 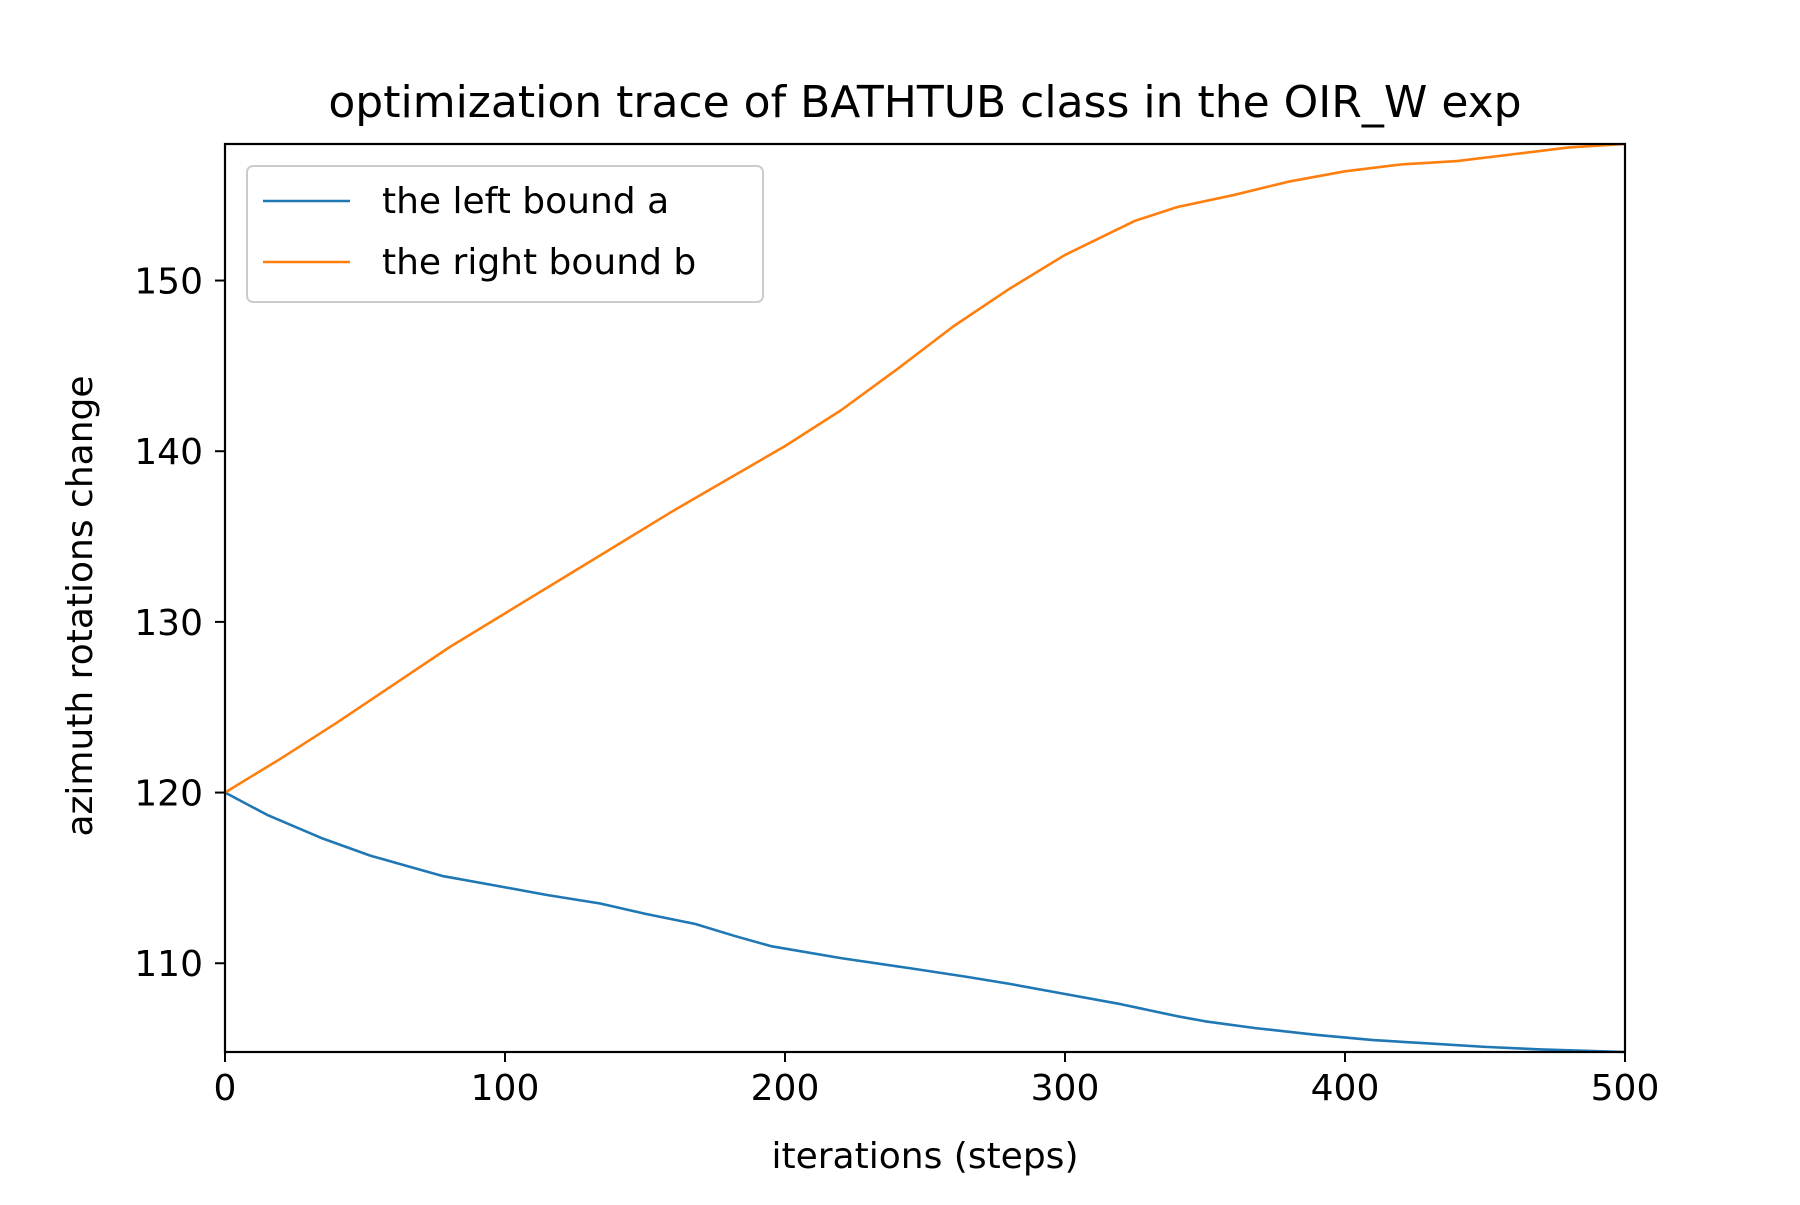 I want to click on x-tick-label: 200, so click(x=785, y=1088).